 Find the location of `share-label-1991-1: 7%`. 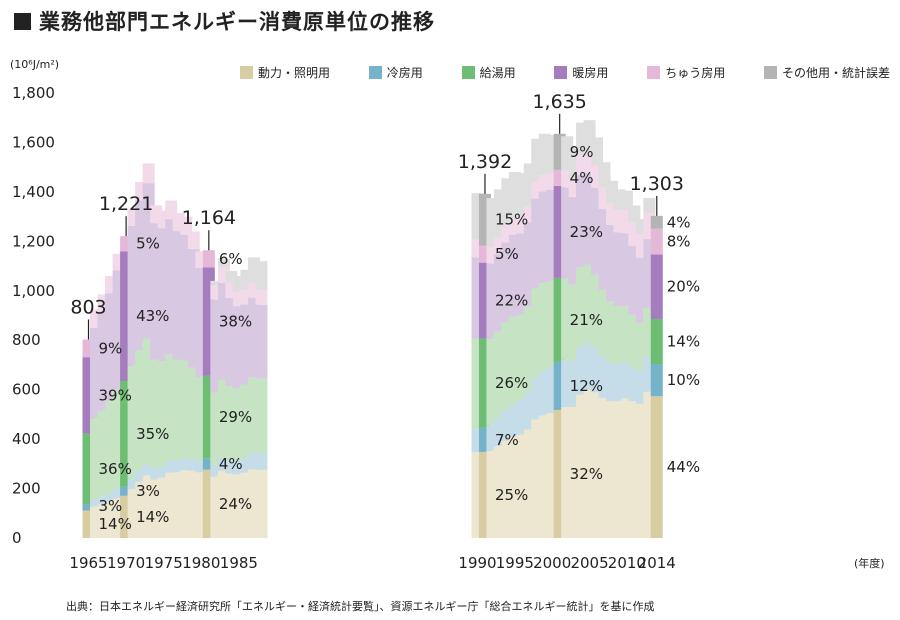

share-label-1991-1: 7% is located at coordinates (507, 440).